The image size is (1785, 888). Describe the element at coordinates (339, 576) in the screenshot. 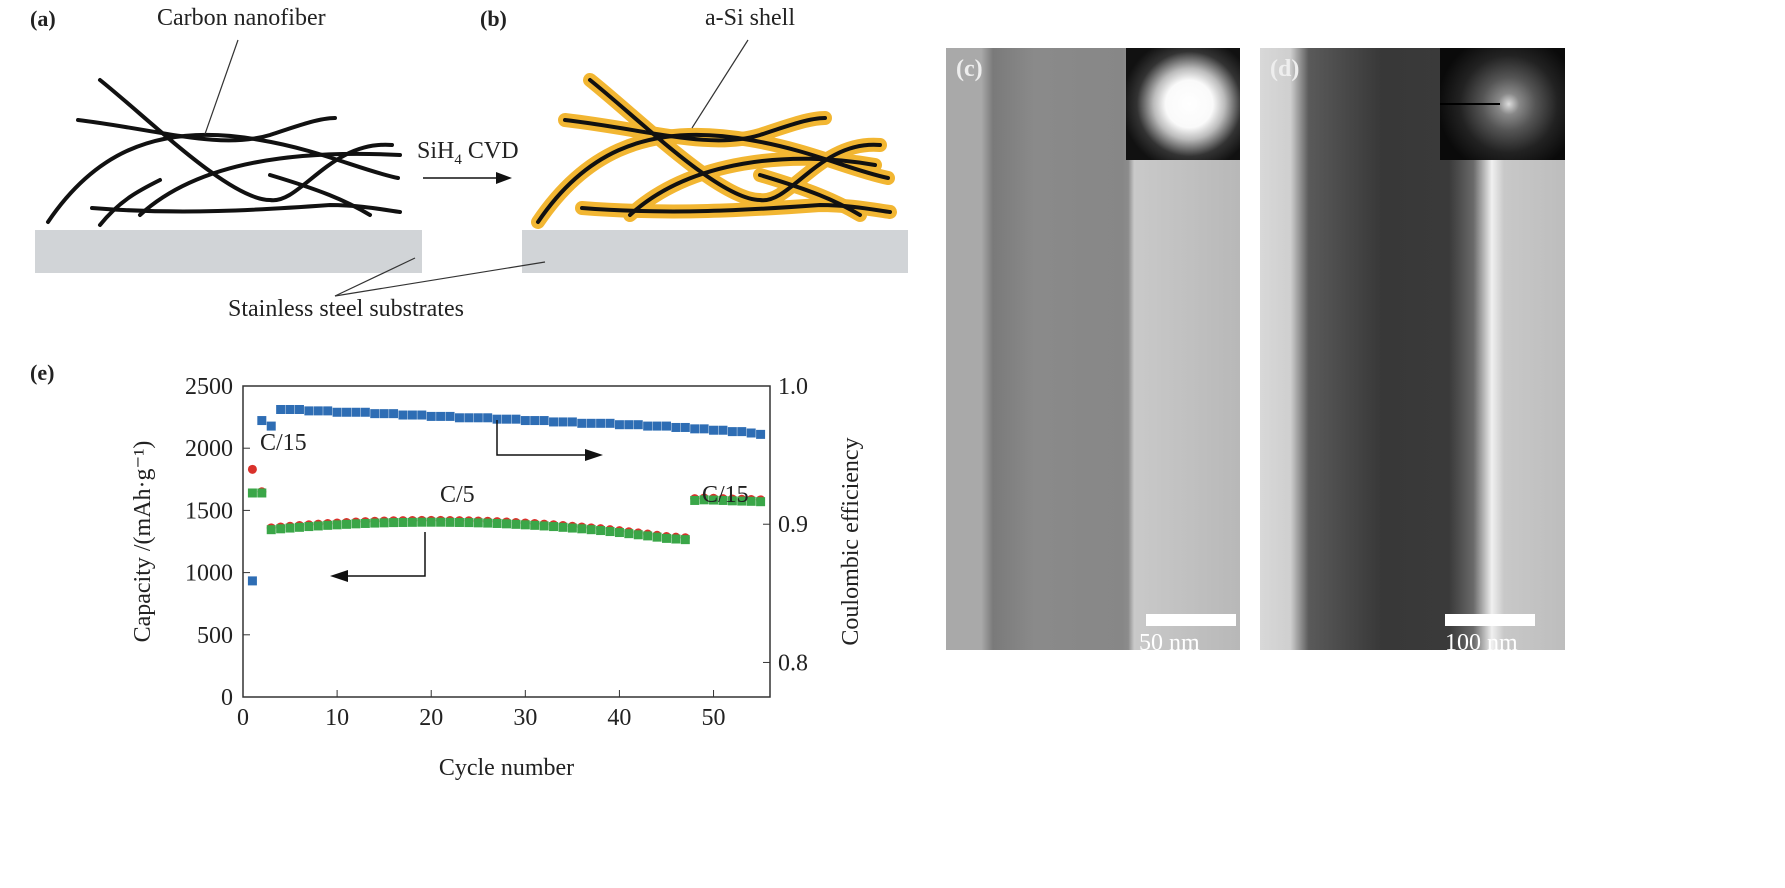

I see `left-axis-arrow-head` at that location.